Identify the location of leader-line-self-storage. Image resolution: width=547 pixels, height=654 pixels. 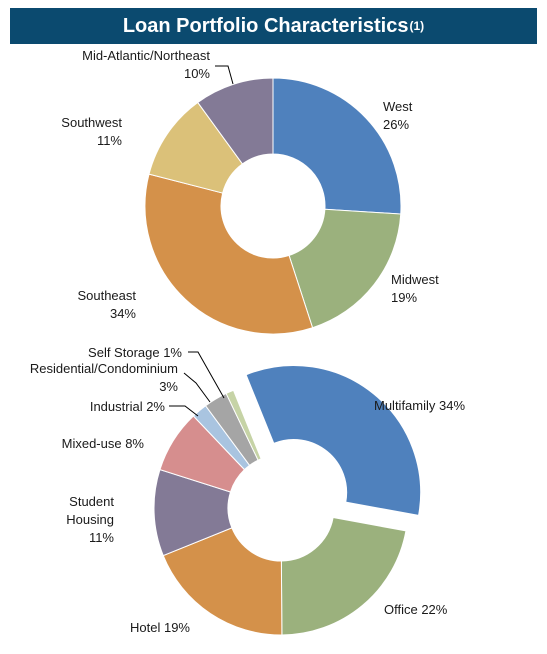
(206, 375).